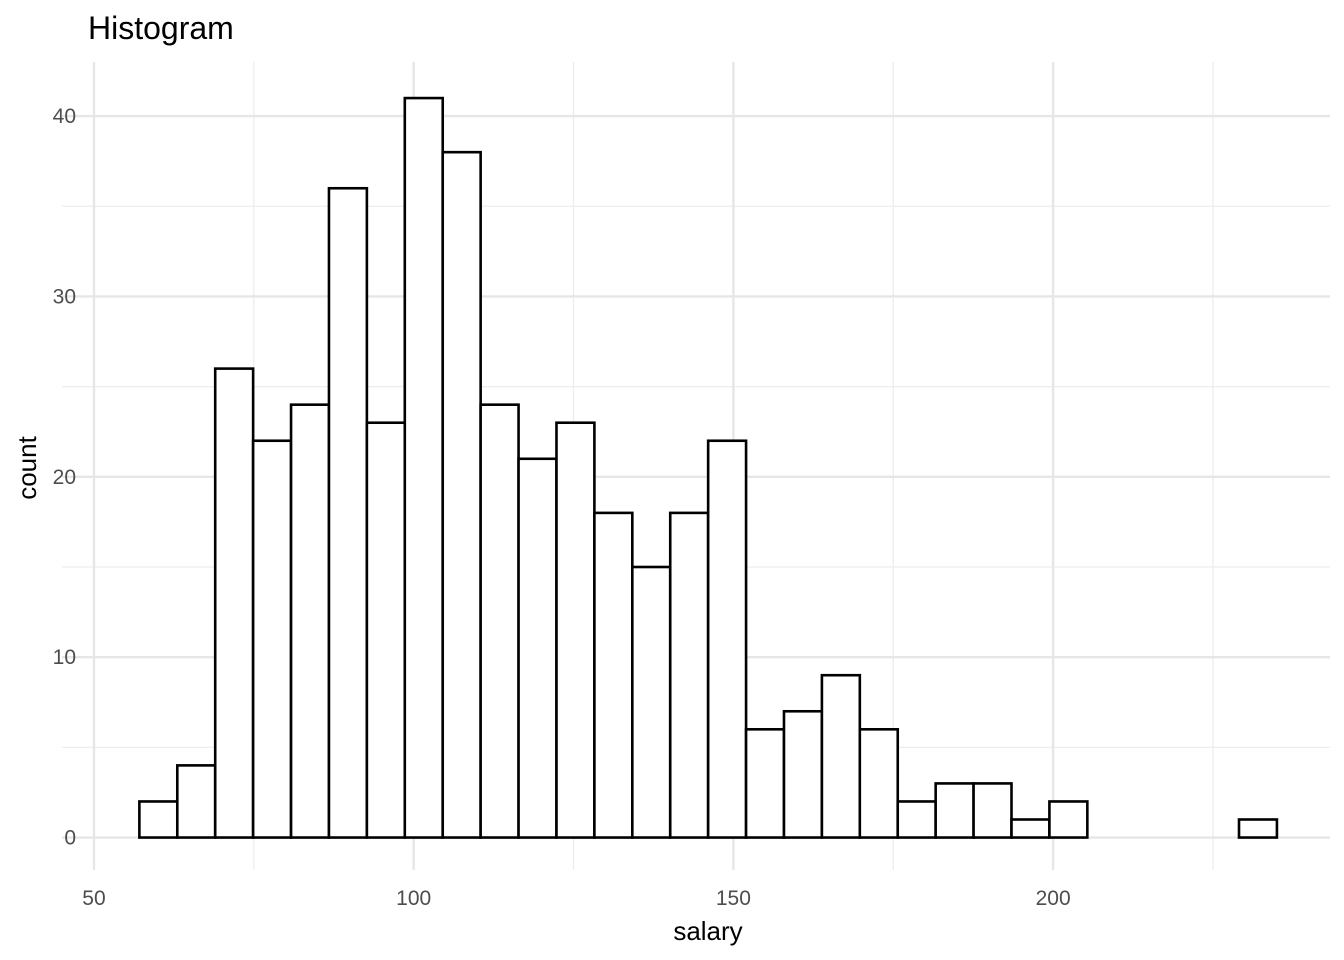 This screenshot has width=1344, height=960. I want to click on x-axis-title: salary, so click(707, 931).